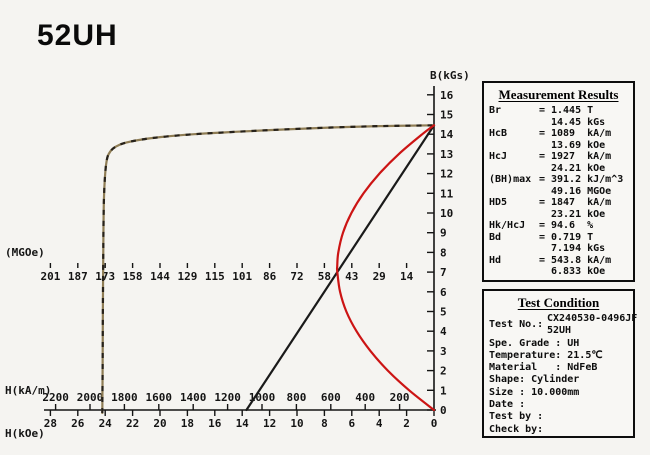 Image resolution: width=650 pixels, height=455 pixels. What do you see at coordinates (578, 116) in the screenshot?
I see `measurement-value: 1.445 T 14.45 kGs` at bounding box center [578, 116].